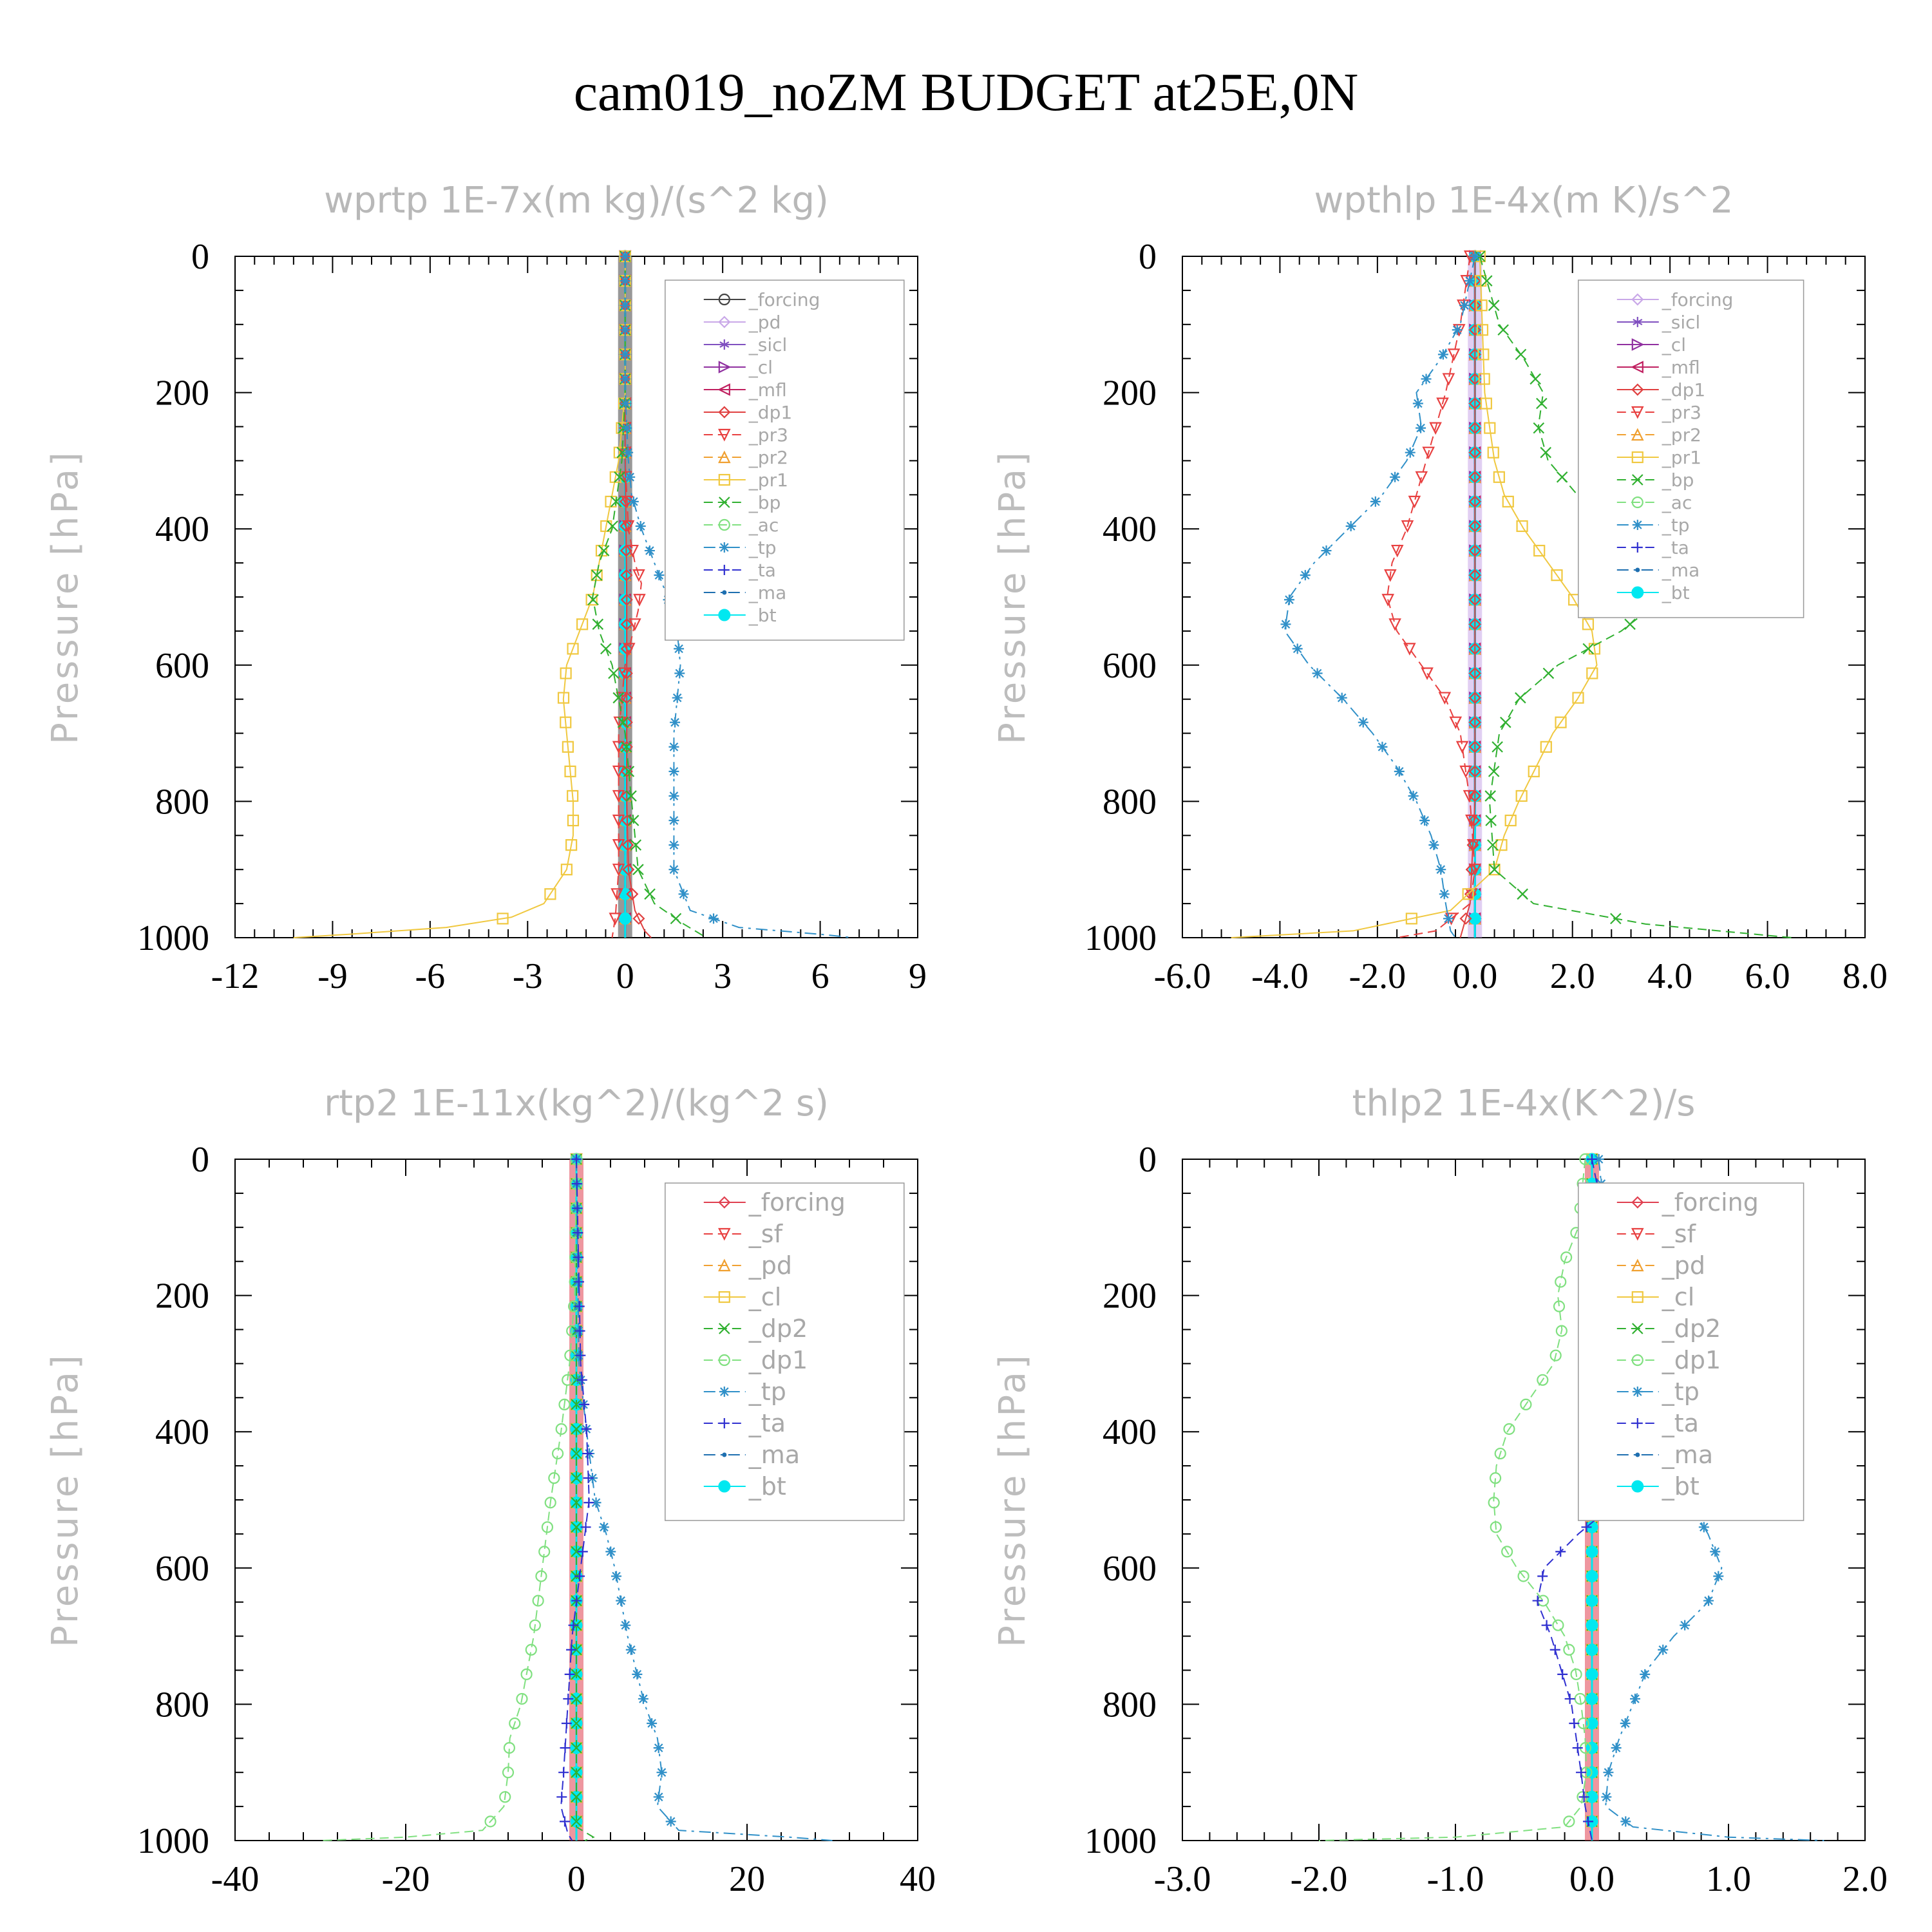 The height and width of the screenshot is (1932, 1932). Describe the element at coordinates (1669, 1329) in the screenshot. I see `legend-item: _dp2` at that location.